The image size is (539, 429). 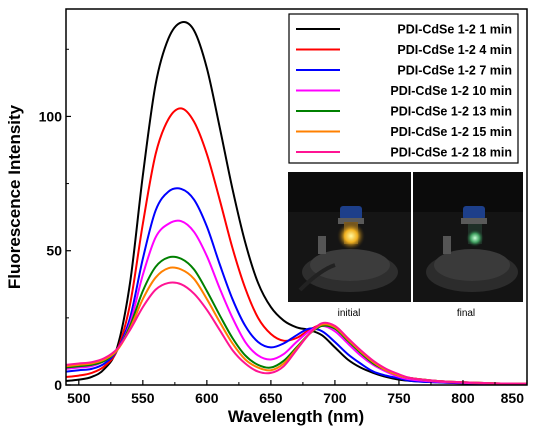 What do you see at coordinates (335, 398) in the screenshot?
I see `x-tick-label: 700` at bounding box center [335, 398].